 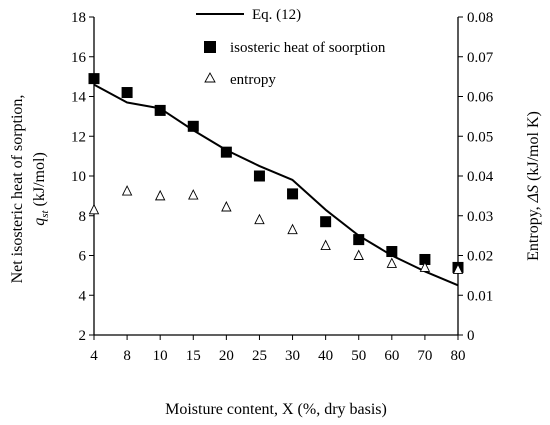 I want to click on x-axis-title: Moisture content, X (%, dry basis), so click(x=276, y=409).